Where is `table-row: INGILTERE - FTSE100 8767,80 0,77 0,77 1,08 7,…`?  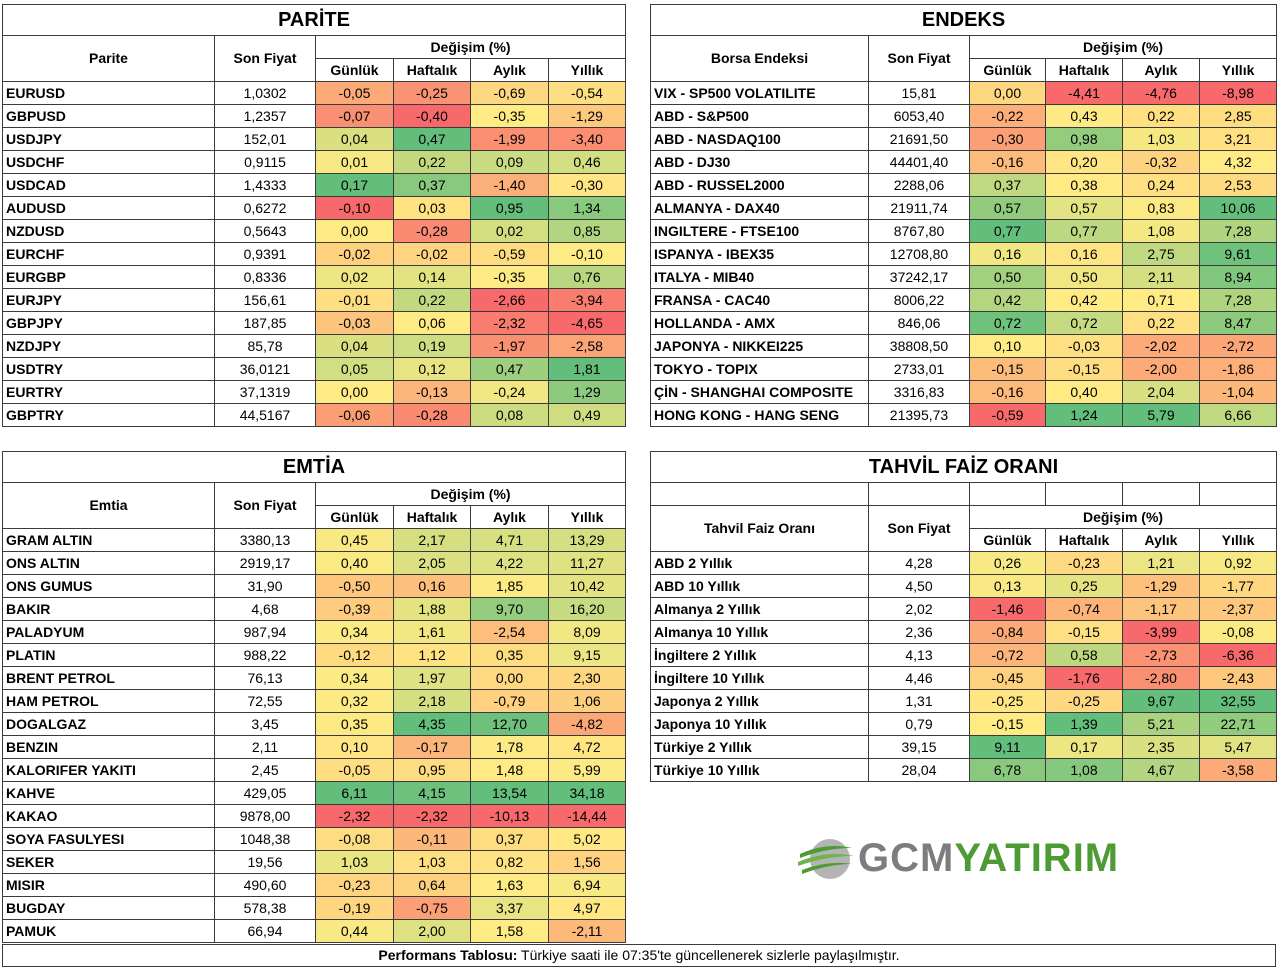
table-row: INGILTERE - FTSE100 8767,80 0,77 0,77 1,08 7,… is located at coordinates (964, 231).